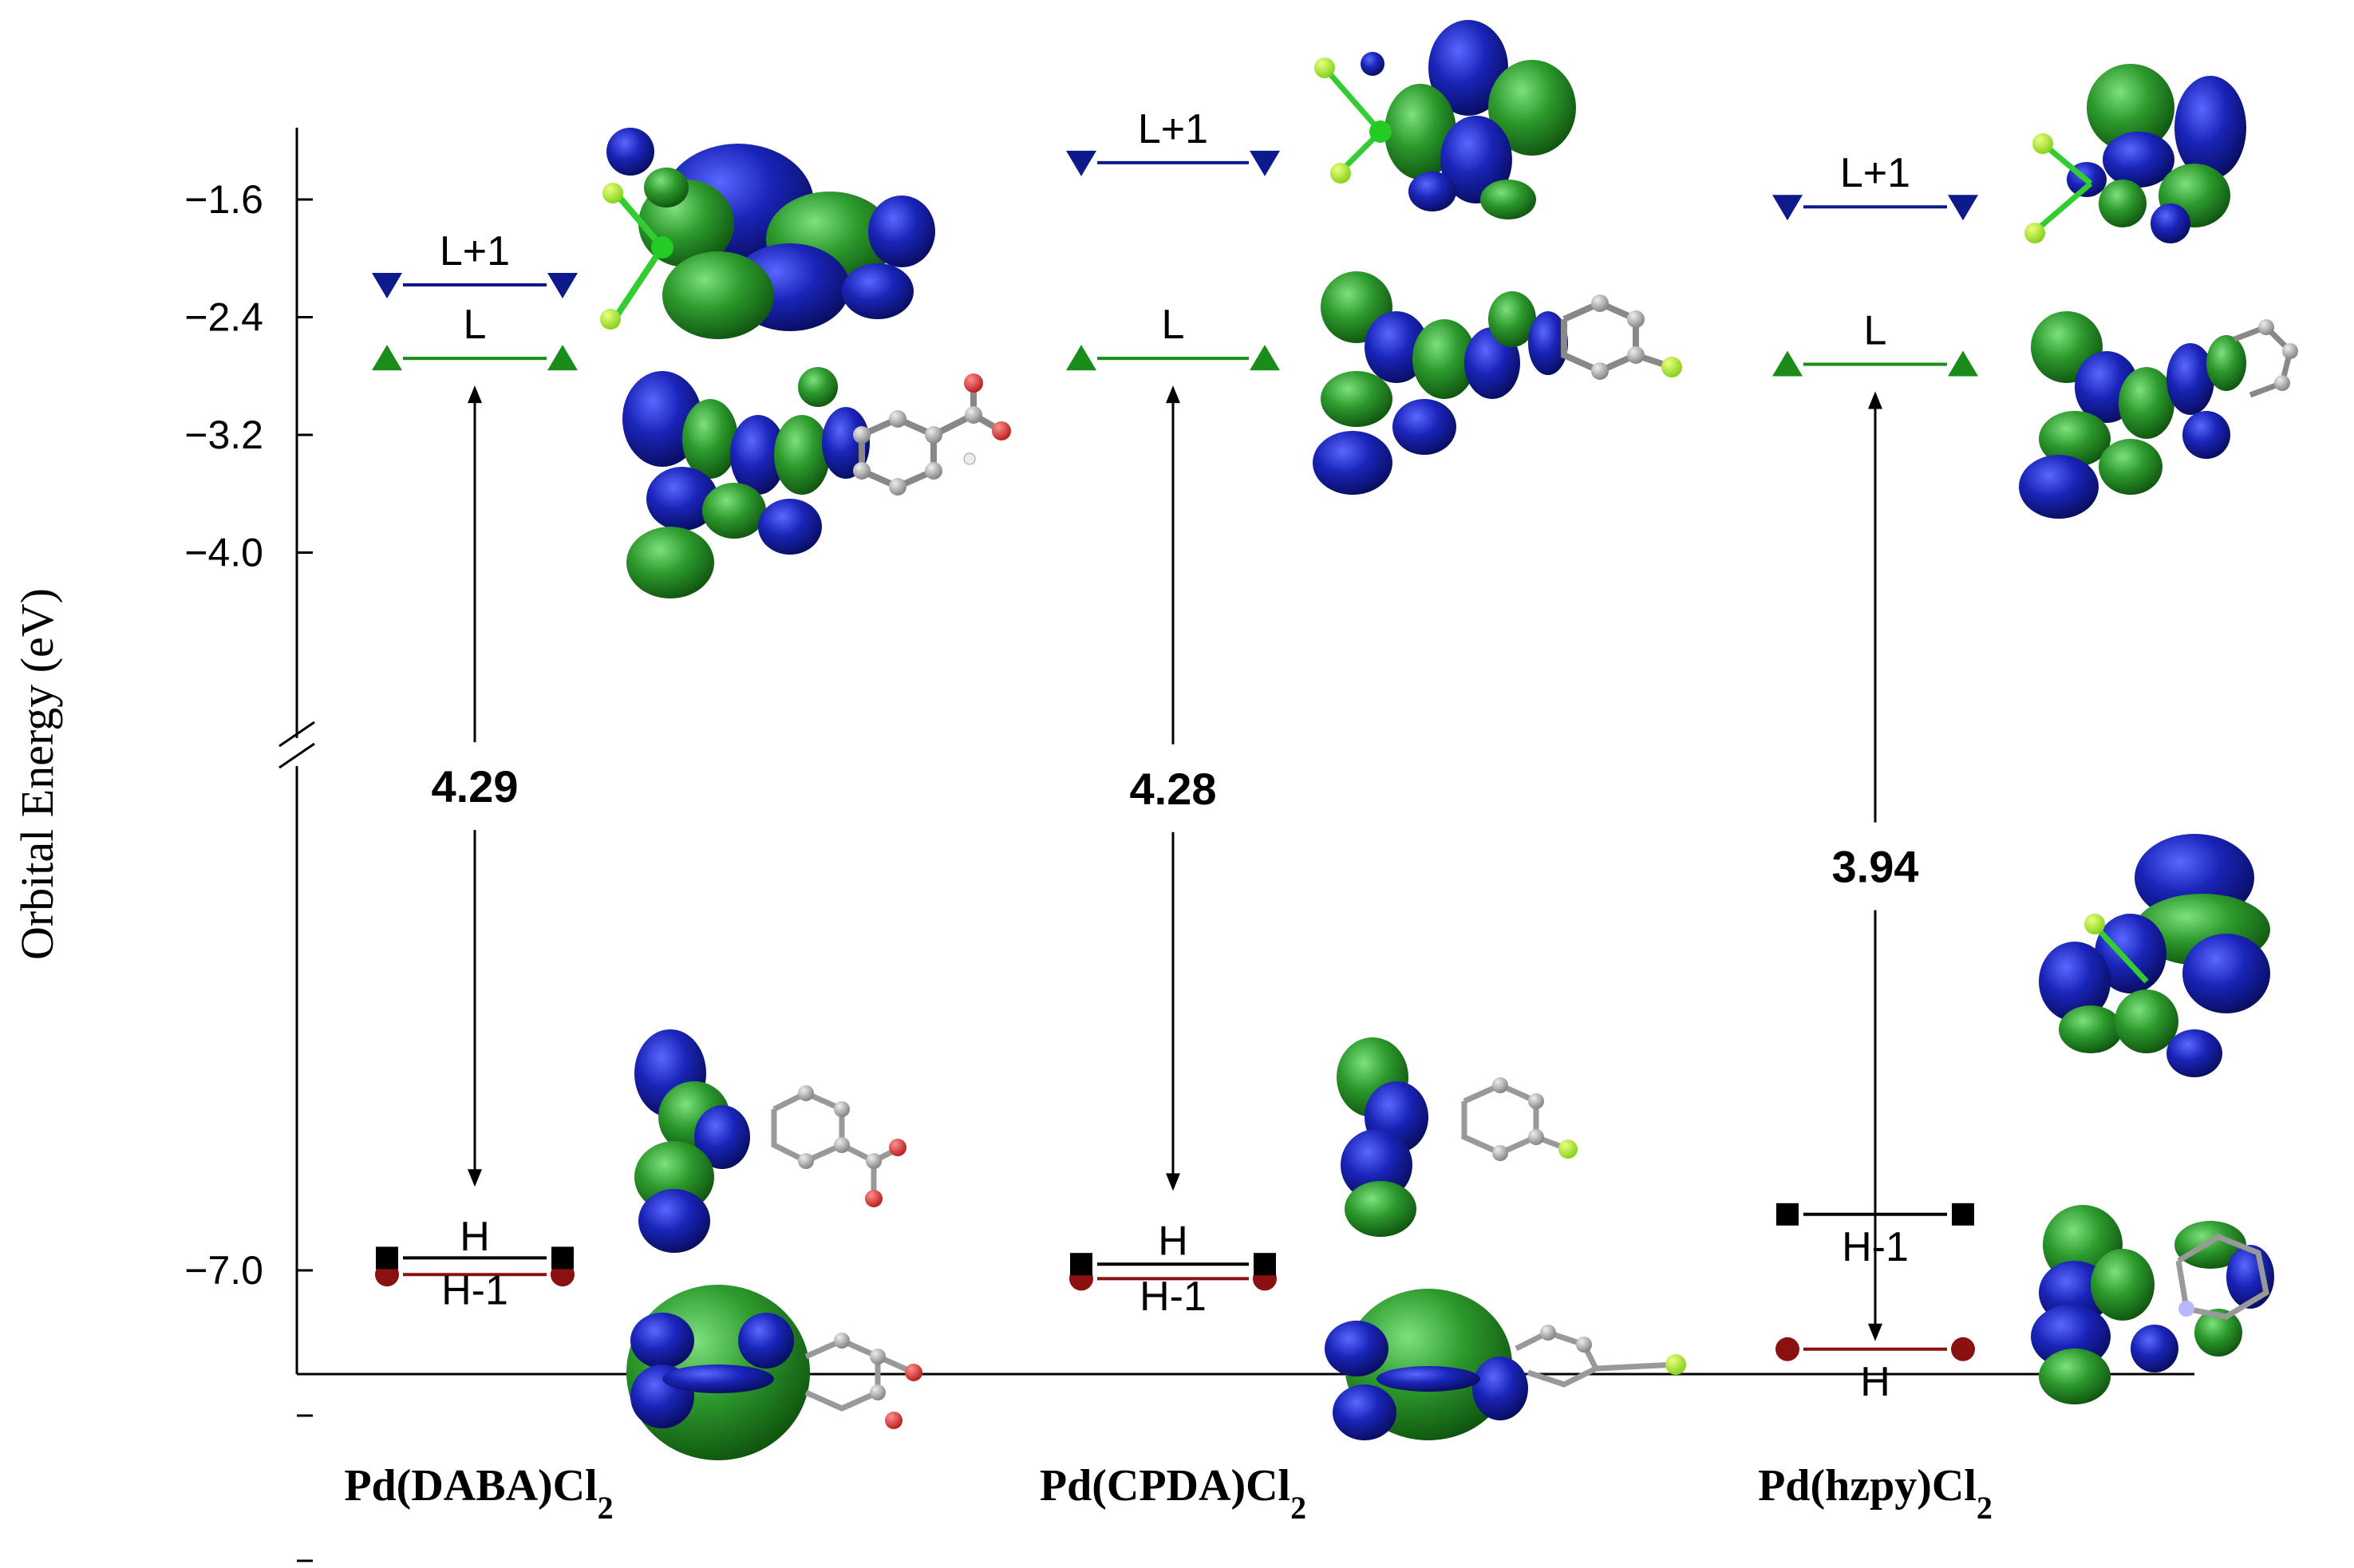 The width and height of the screenshot is (2354, 1568). I want to click on orbital-image-cpda-homo, so click(1457, 1137).